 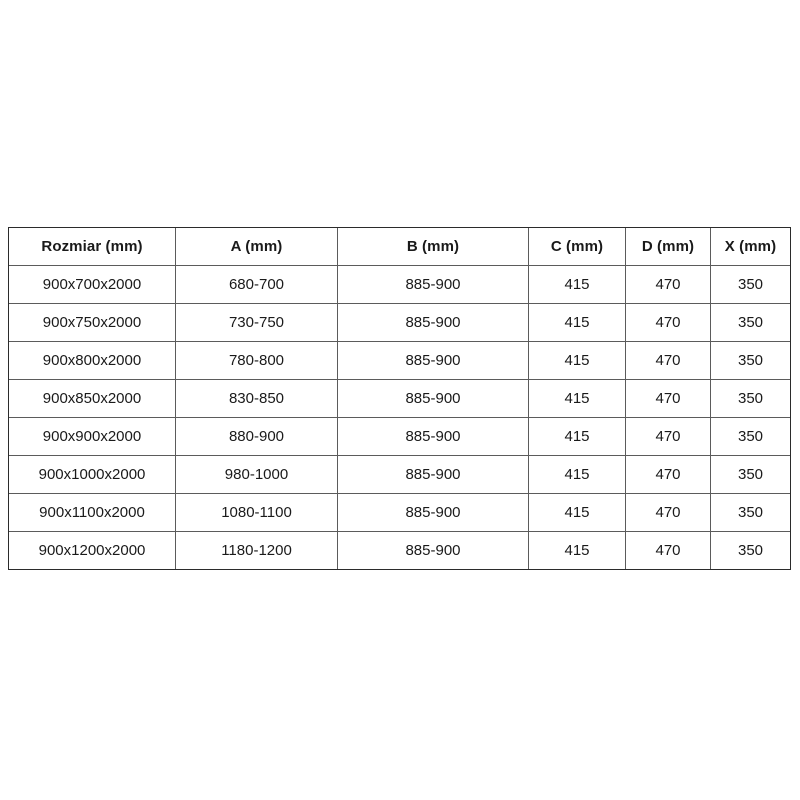 What do you see at coordinates (256, 398) in the screenshot?
I see `cell-a: 830-850` at bounding box center [256, 398].